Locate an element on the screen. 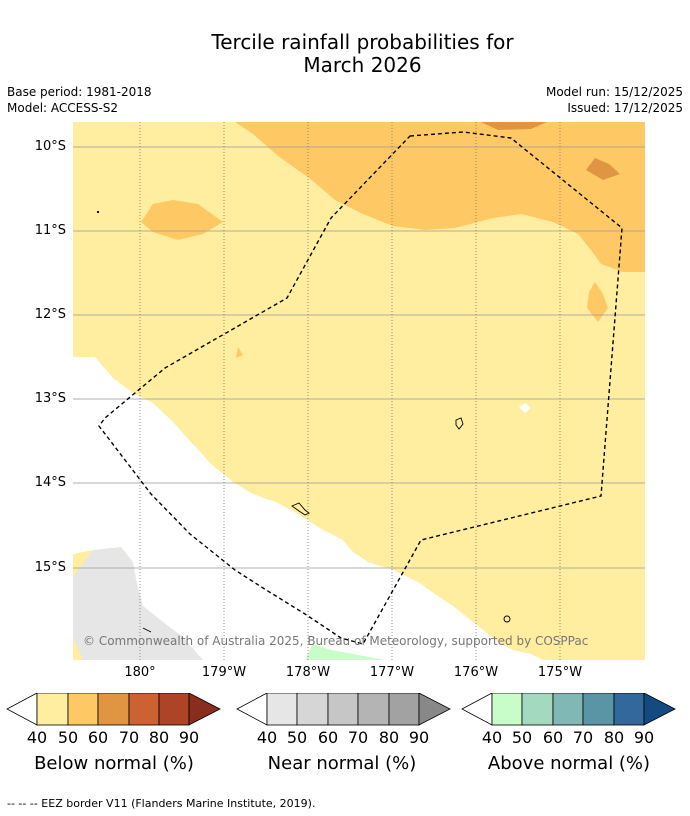  colorbar-above-tick-80: 80 is located at coordinates (614, 737).